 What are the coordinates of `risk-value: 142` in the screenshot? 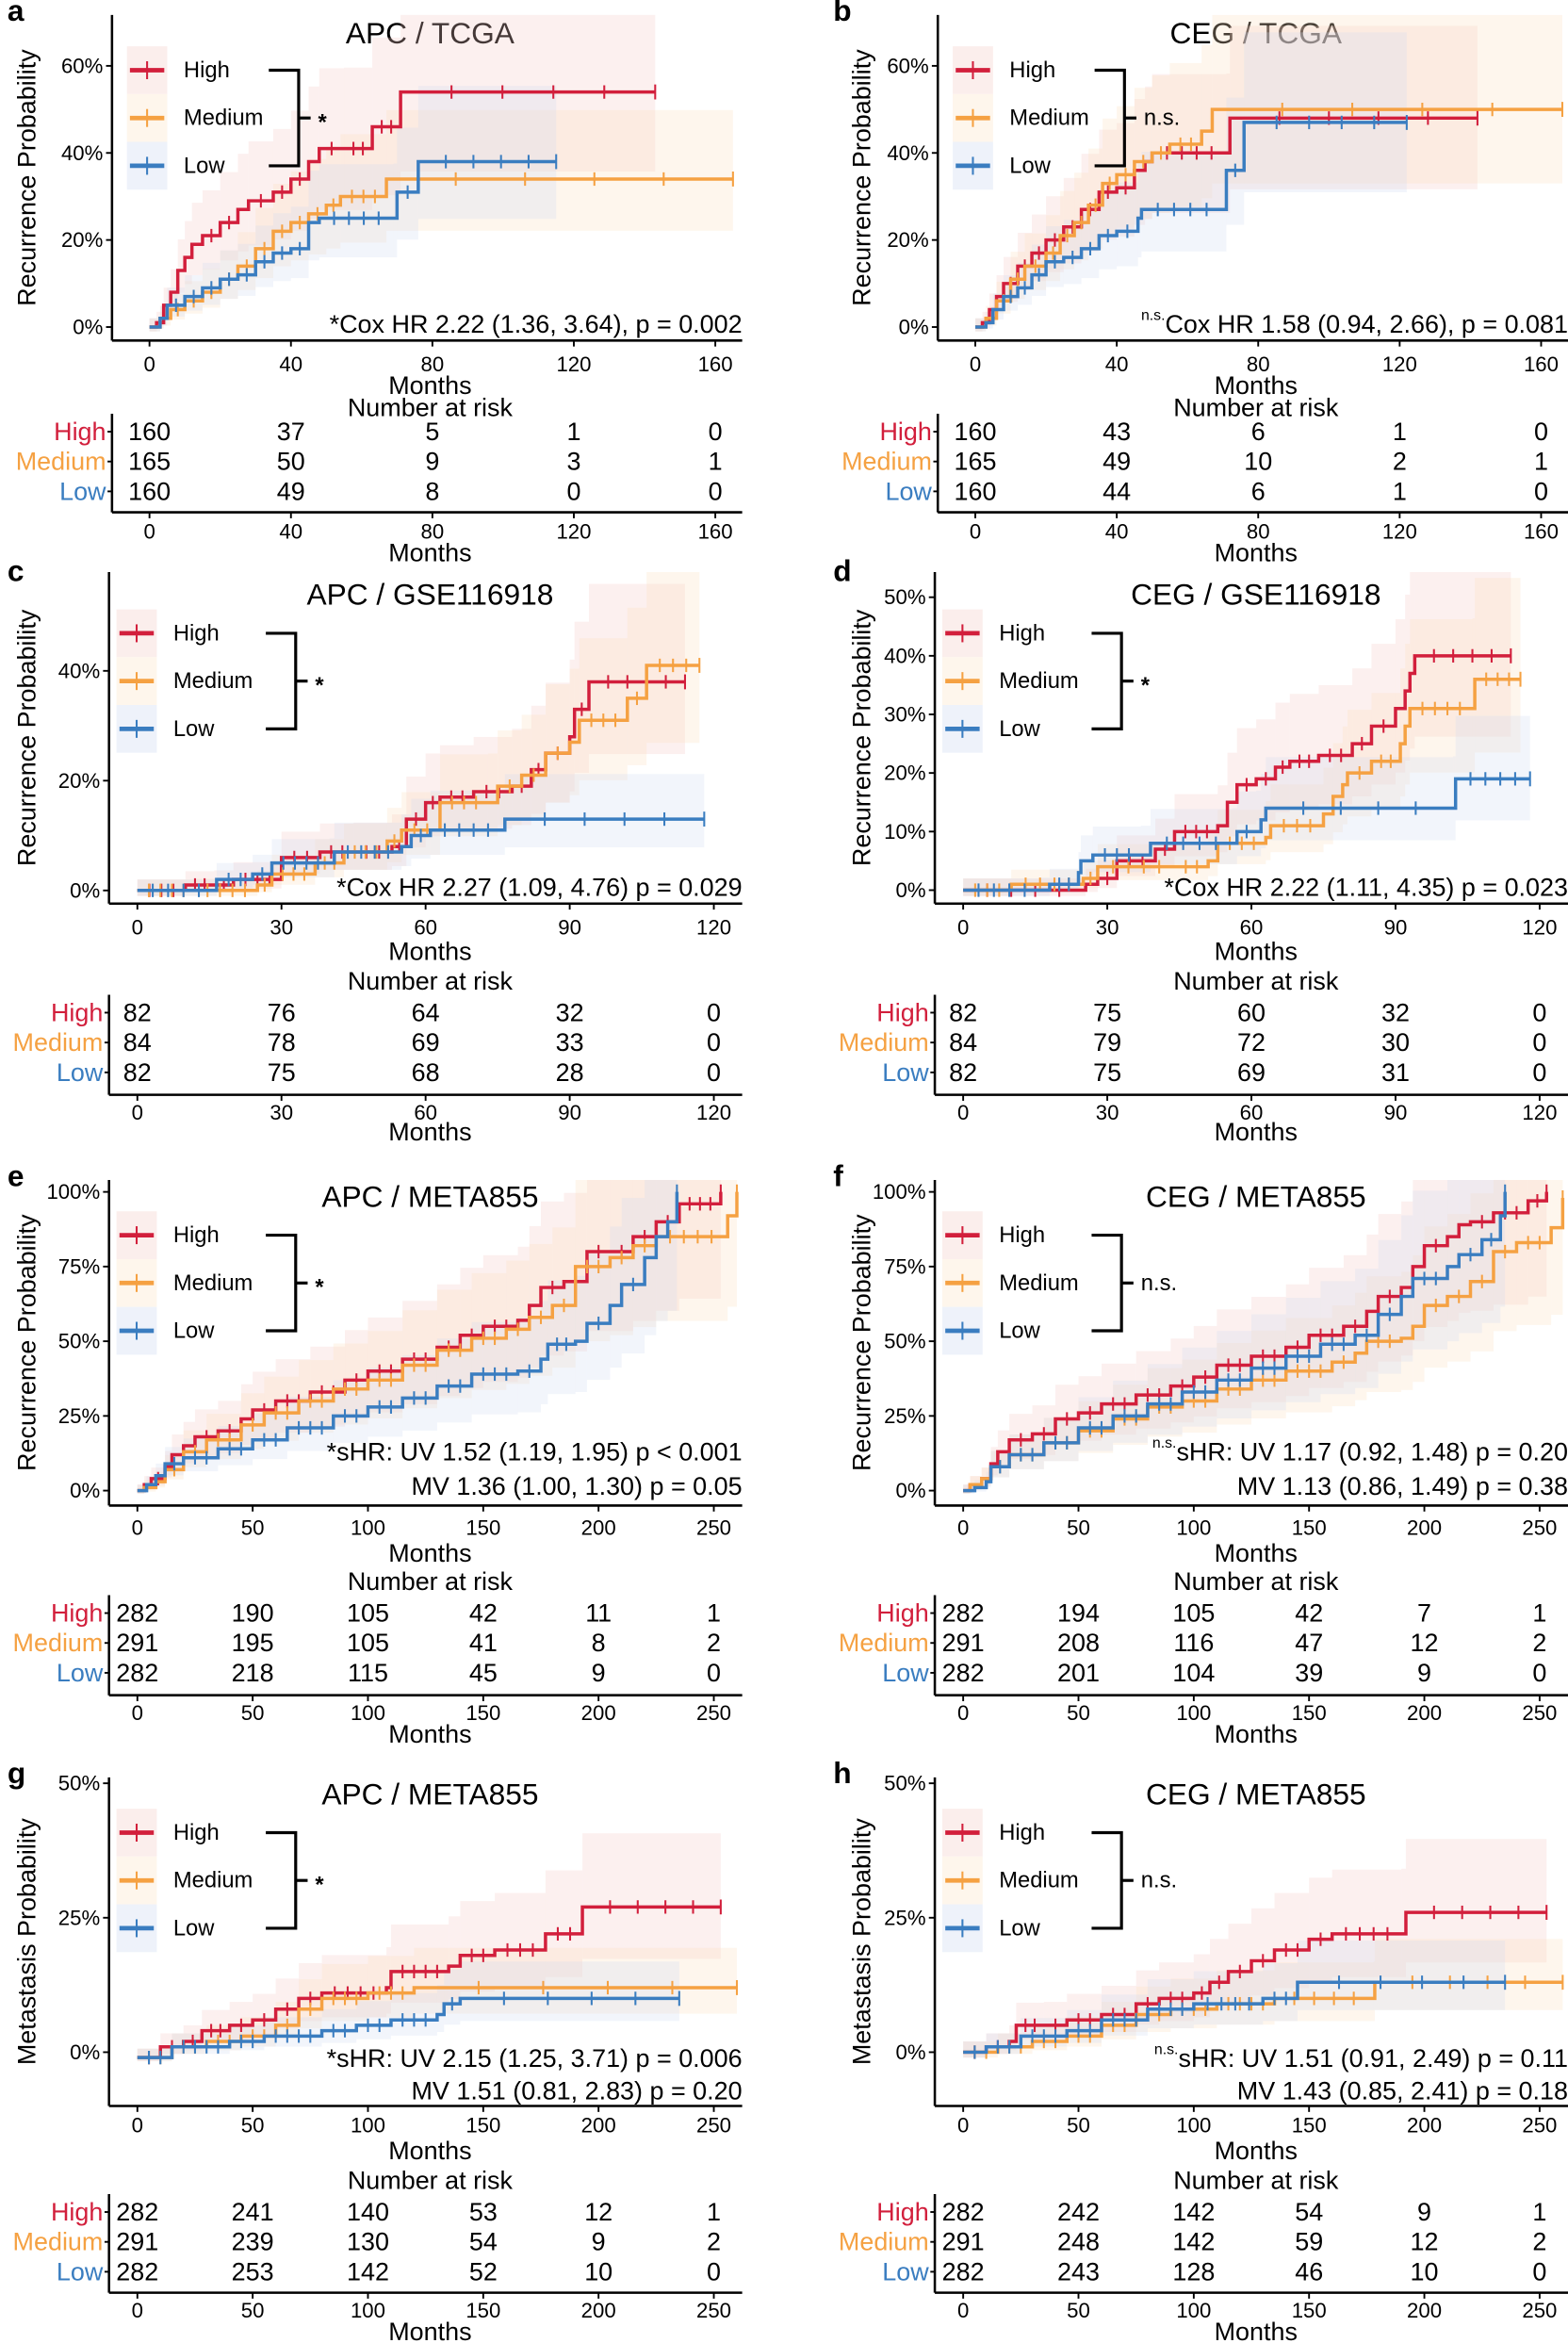 It's located at (368, 2271).